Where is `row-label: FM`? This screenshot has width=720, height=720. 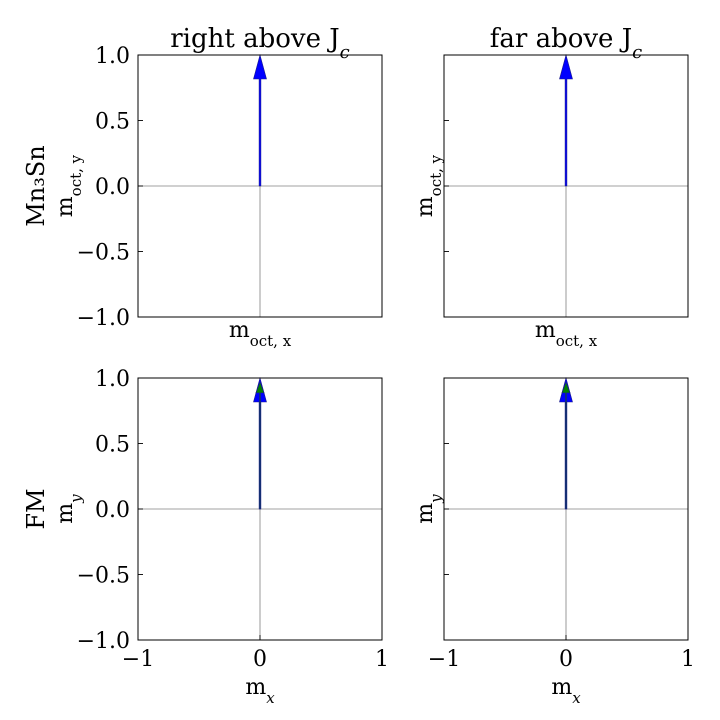 row-label: FM is located at coordinates (36, 508).